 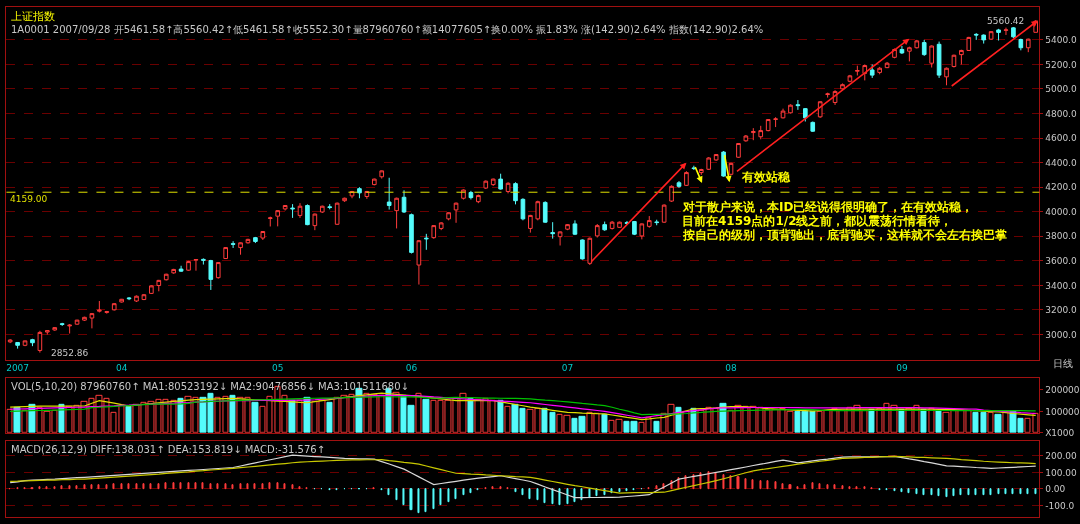 I want to click on text: 日线, so click(x=1063, y=363).